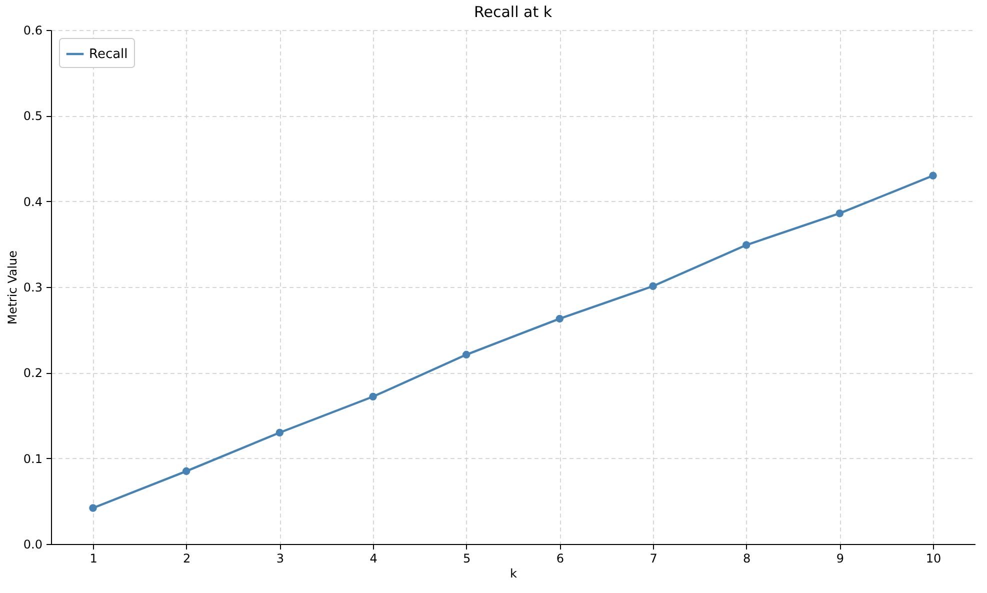 The width and height of the screenshot is (987, 593). What do you see at coordinates (514, 573) in the screenshot?
I see `x-axis-title: k` at bounding box center [514, 573].